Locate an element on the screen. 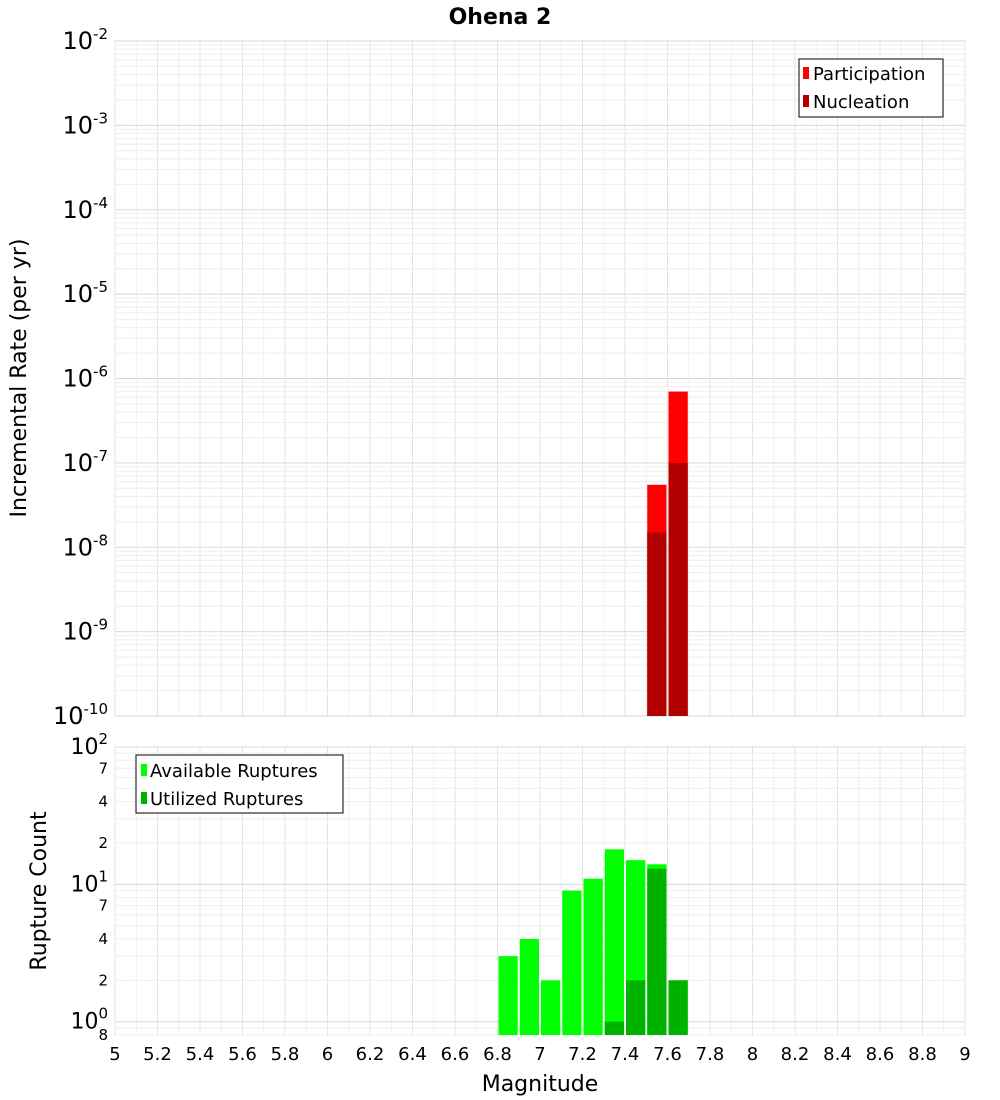 Image resolution: width=1000 pixels, height=1100 pixels. y-tick-label: 10⁻³ is located at coordinates (85, 124).